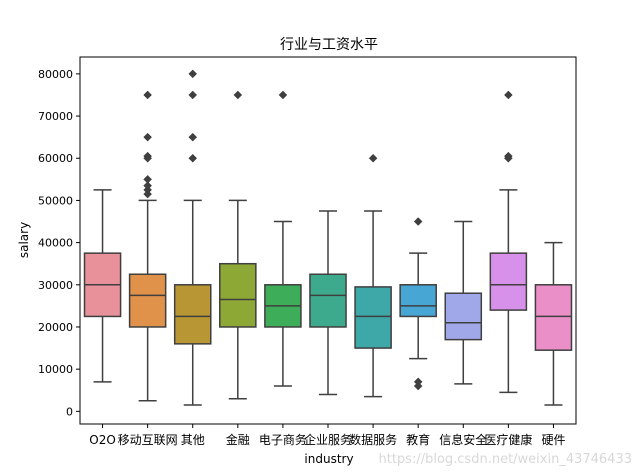  I want to click on x-tick-label: 硬件, so click(553, 440).